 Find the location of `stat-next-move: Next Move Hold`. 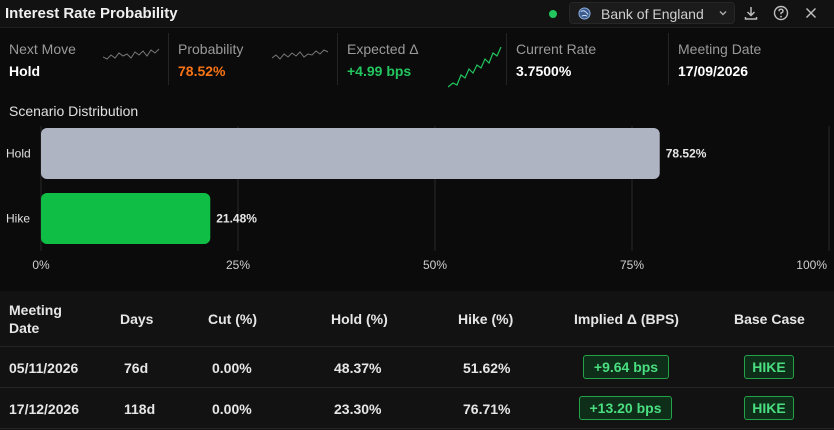

stat-next-move: Next Move Hold is located at coordinates (84, 59).